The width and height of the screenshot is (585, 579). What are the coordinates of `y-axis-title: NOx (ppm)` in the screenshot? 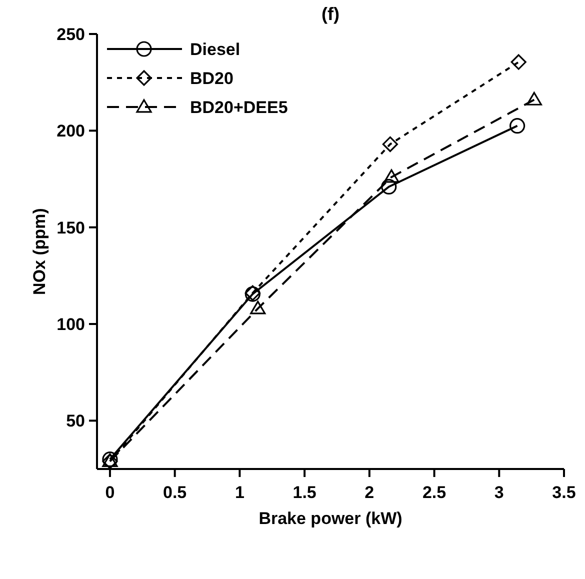 It's located at (39, 251).